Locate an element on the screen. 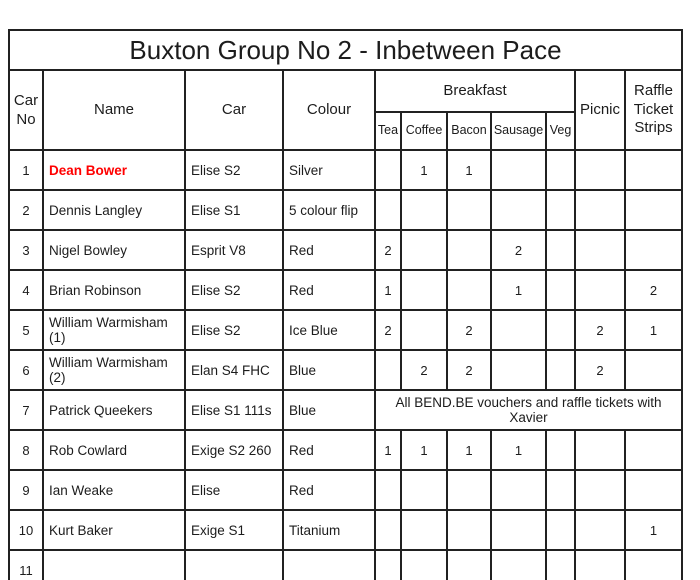 This screenshot has height=580, width=700. cell-car-no: 10 is located at coordinates (26, 530).